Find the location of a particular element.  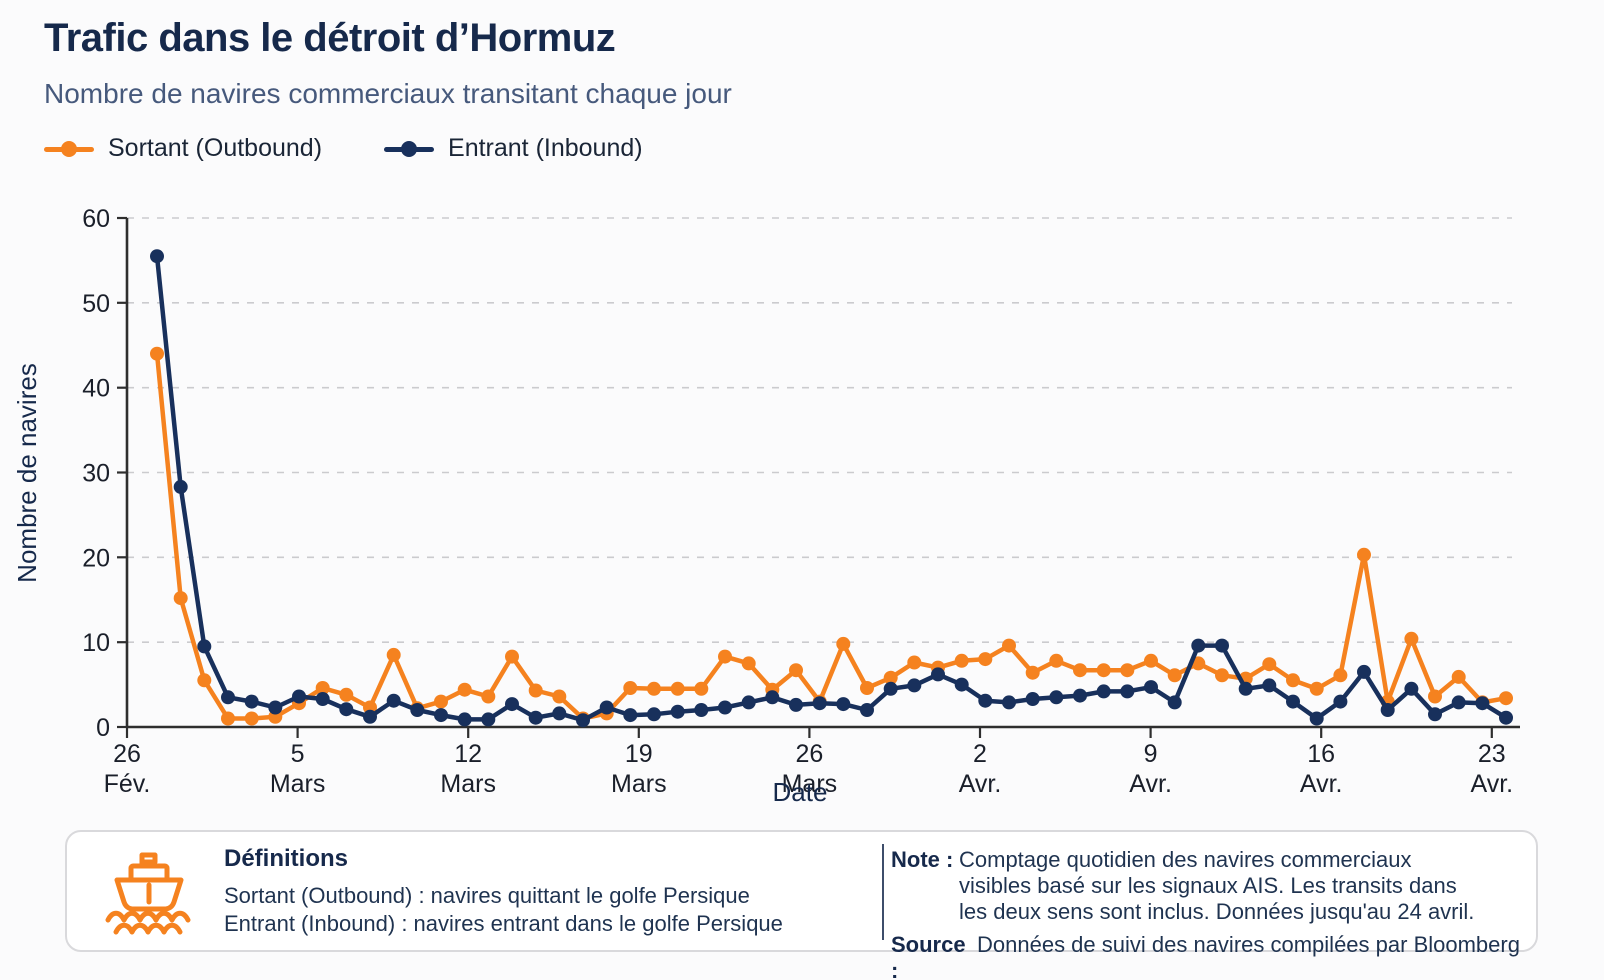

x-tick-label: 26 Mars is located at coordinates (810, 769).